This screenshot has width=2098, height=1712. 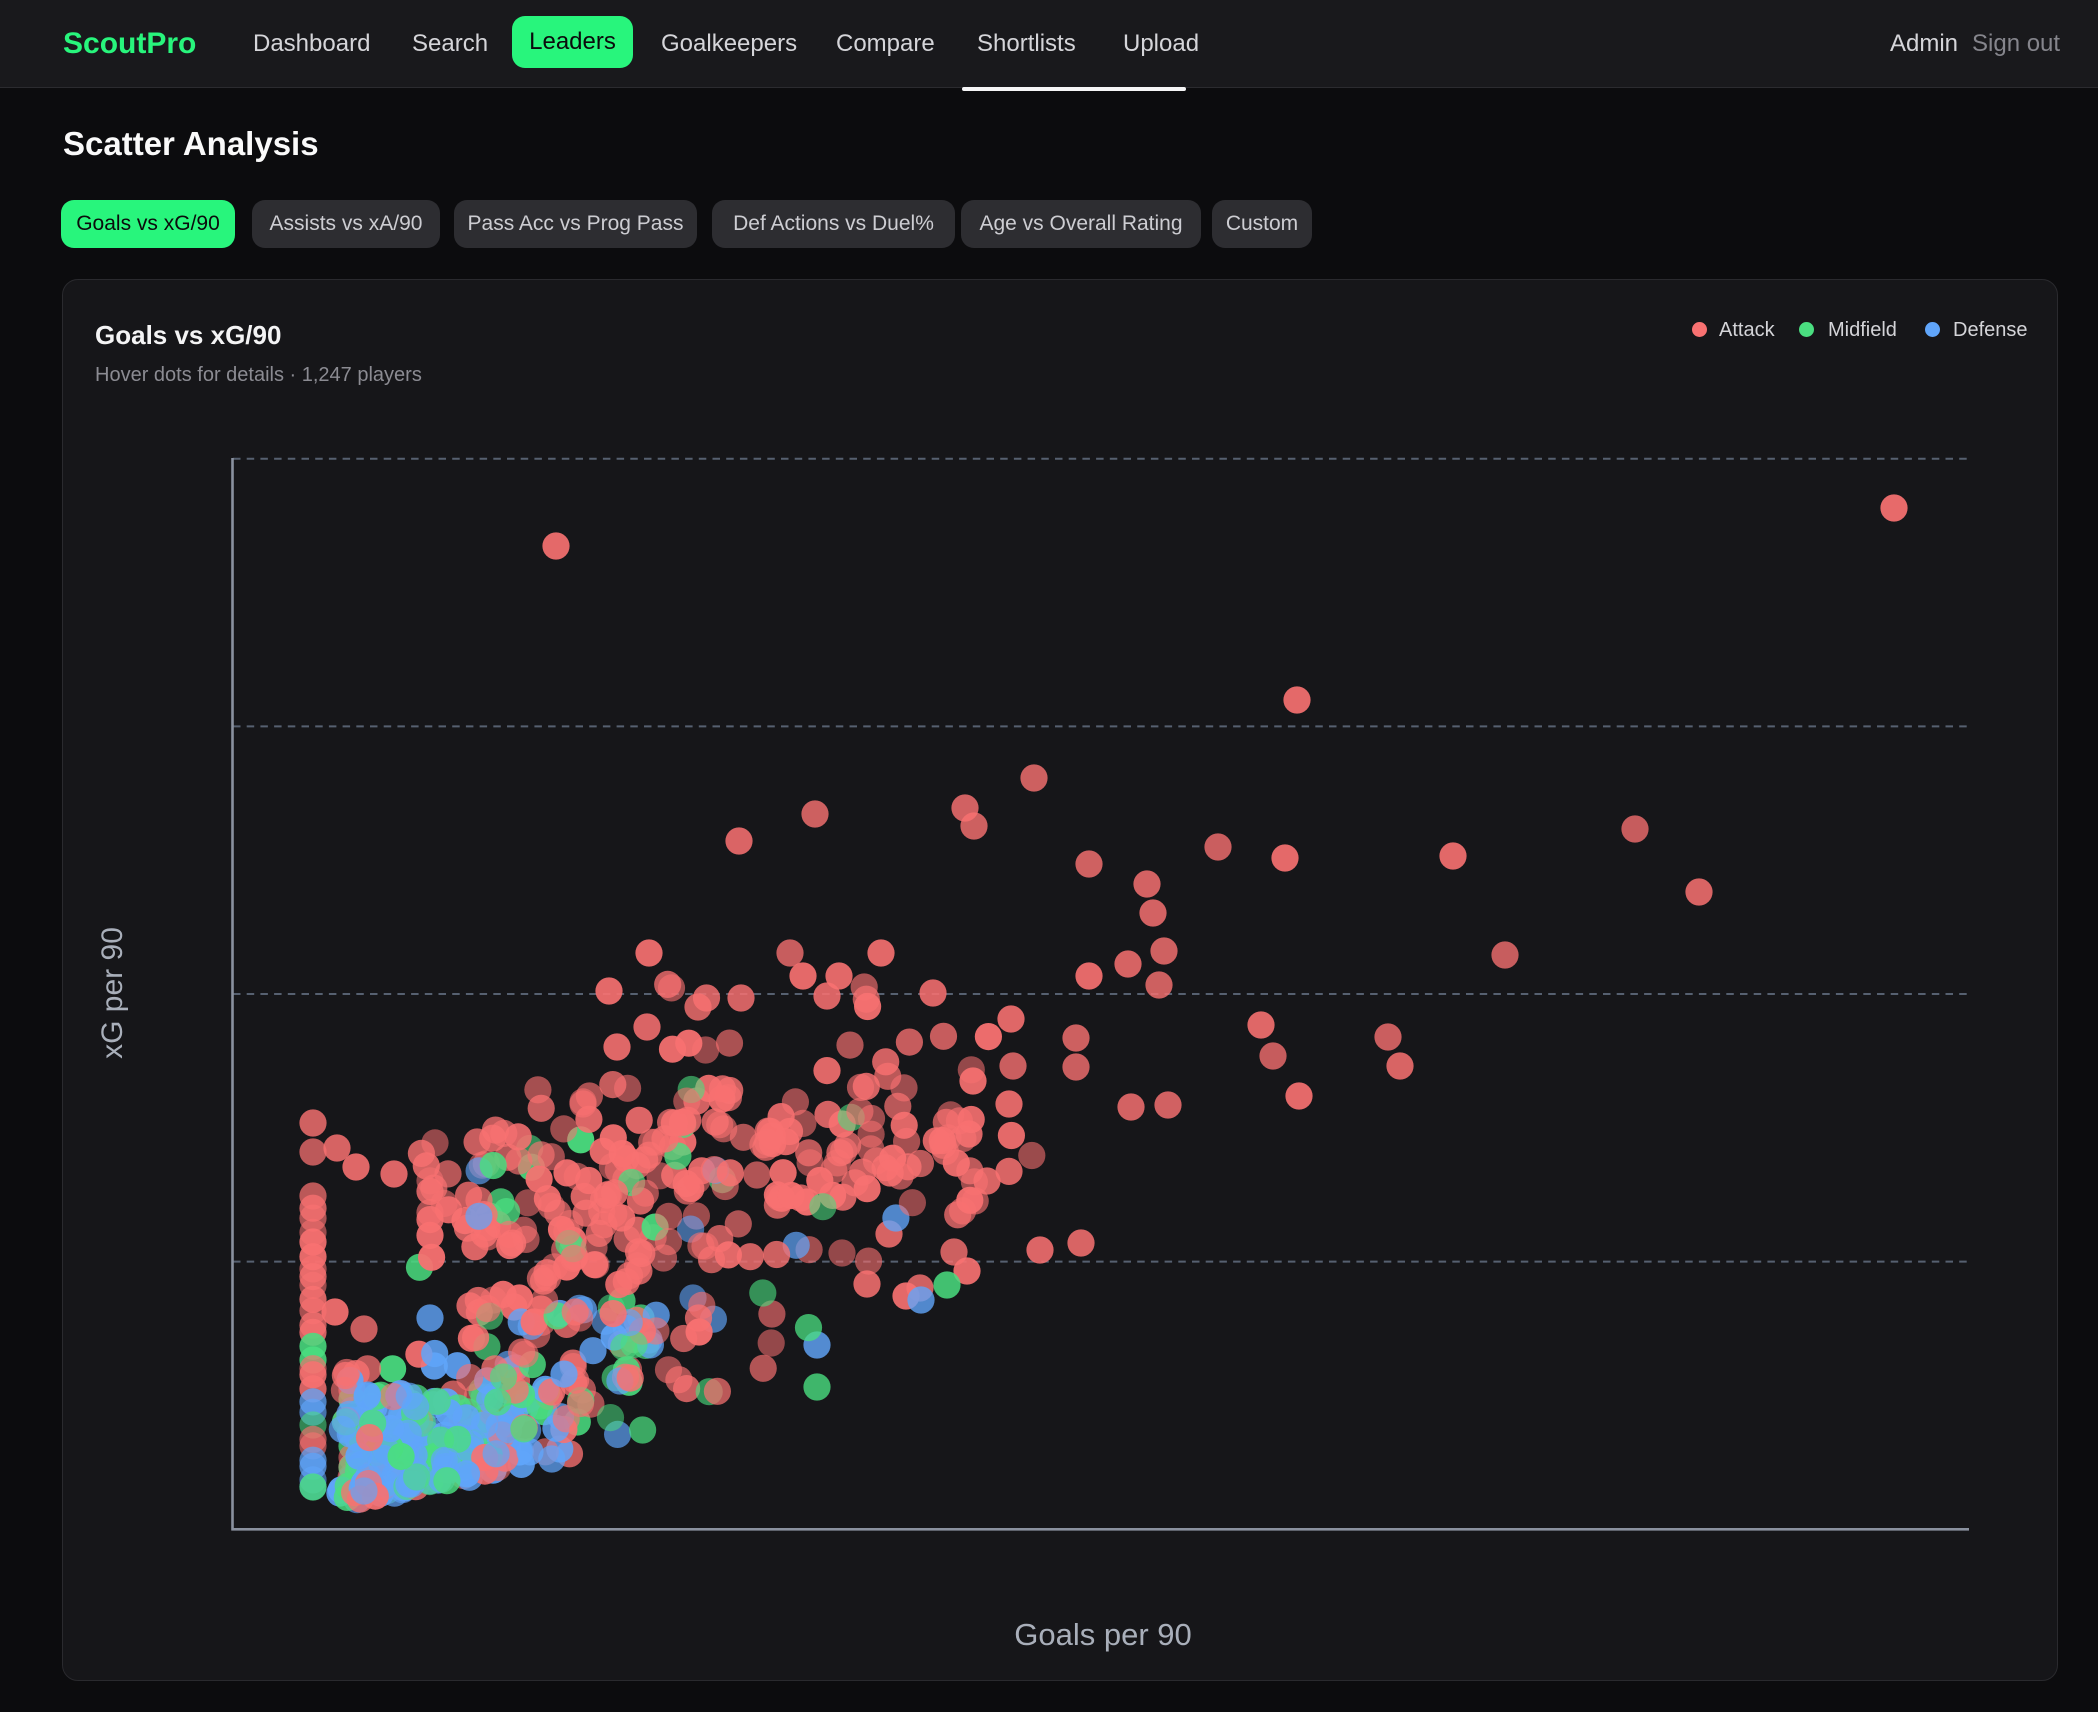 What do you see at coordinates (112, 993) in the screenshot?
I see `svg-text: xG per 90` at bounding box center [112, 993].